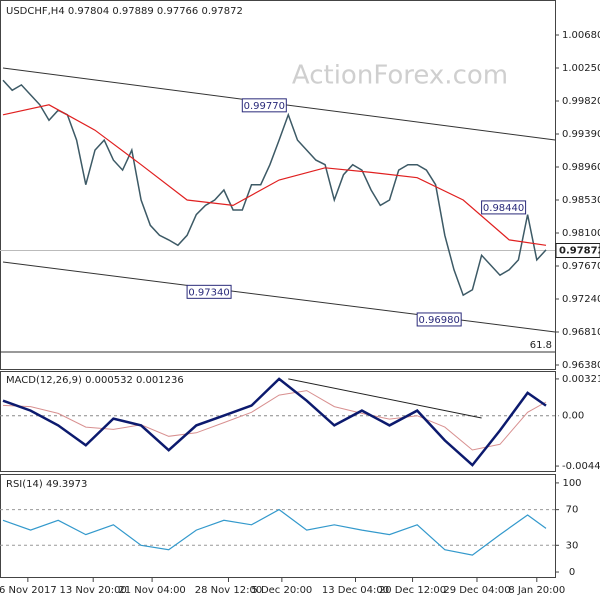  What do you see at coordinates (581, 167) in the screenshot?
I see `y-tick-label: 0.98960` at bounding box center [581, 167].